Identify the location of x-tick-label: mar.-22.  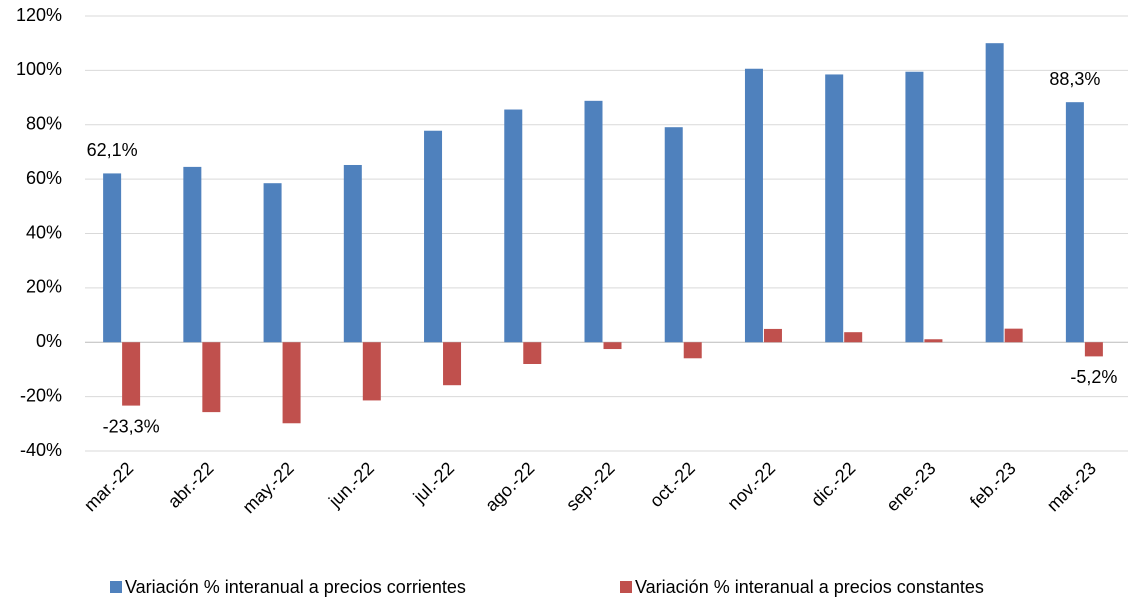
(108, 486).